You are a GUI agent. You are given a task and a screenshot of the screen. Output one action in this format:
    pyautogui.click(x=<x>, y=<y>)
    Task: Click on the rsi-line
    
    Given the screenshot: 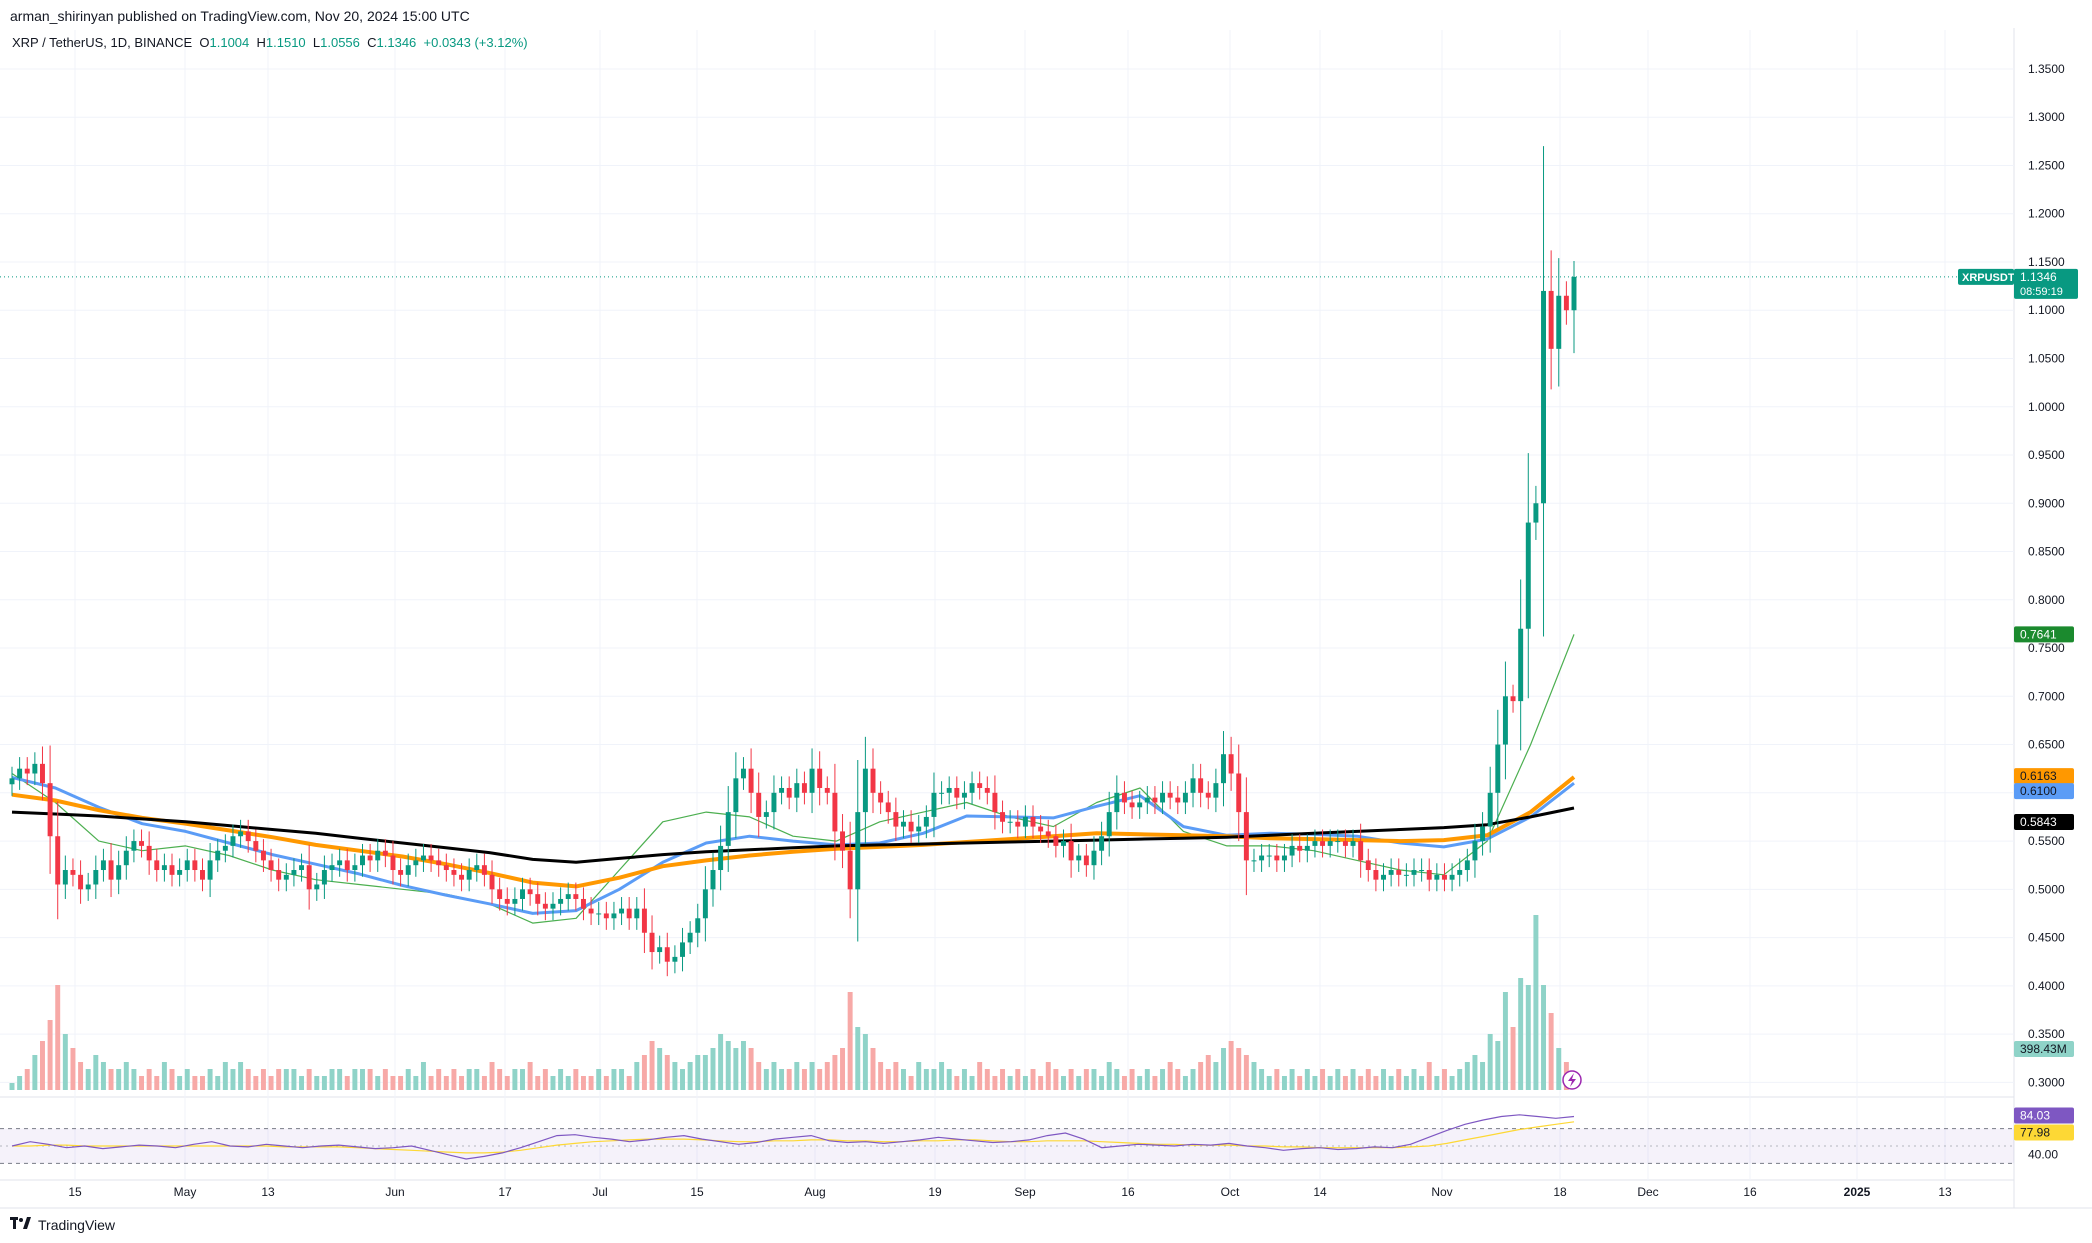 What is the action you would take?
    pyautogui.click(x=793, y=1137)
    